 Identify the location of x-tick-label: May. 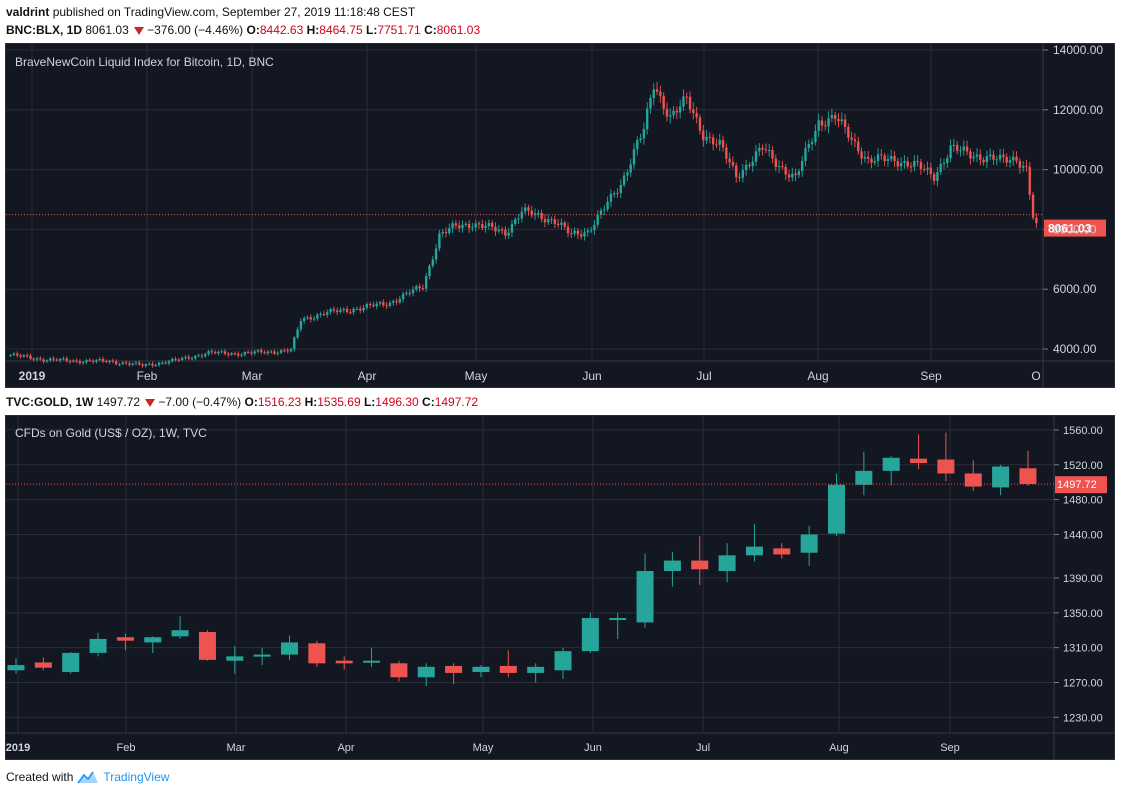
(476, 376).